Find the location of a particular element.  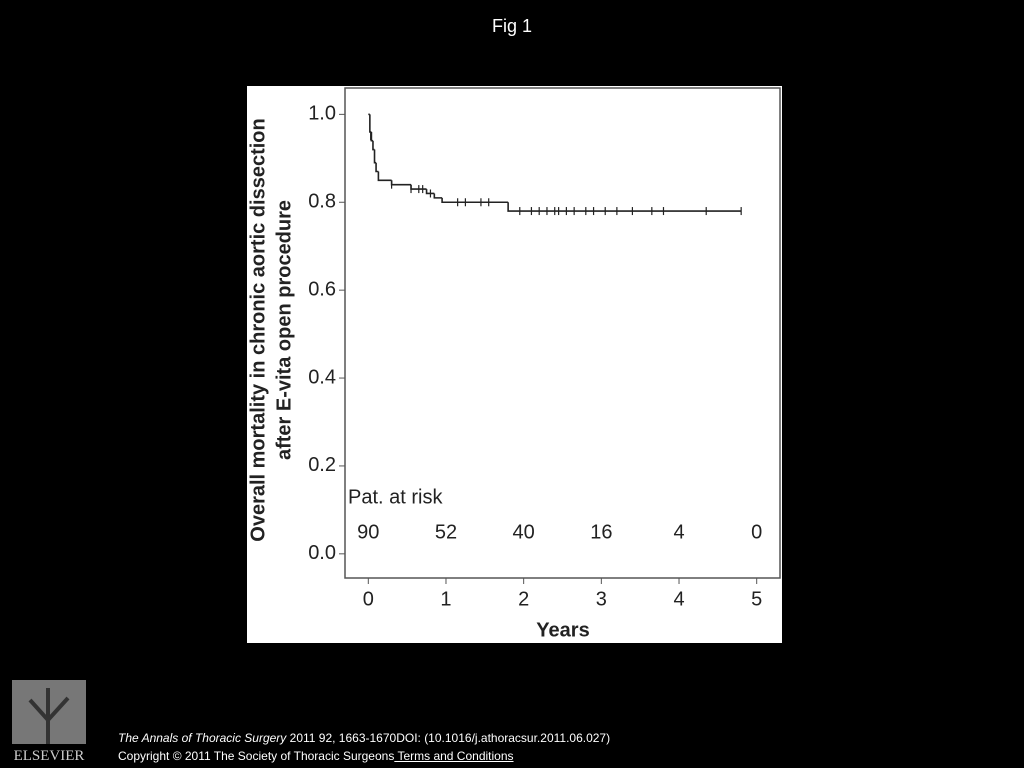

x-tick-label: 4 is located at coordinates (678, 599).